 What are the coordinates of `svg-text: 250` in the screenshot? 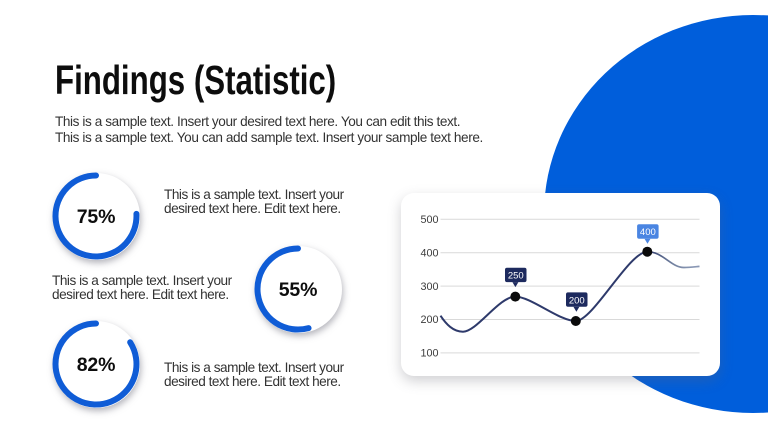 It's located at (516, 276).